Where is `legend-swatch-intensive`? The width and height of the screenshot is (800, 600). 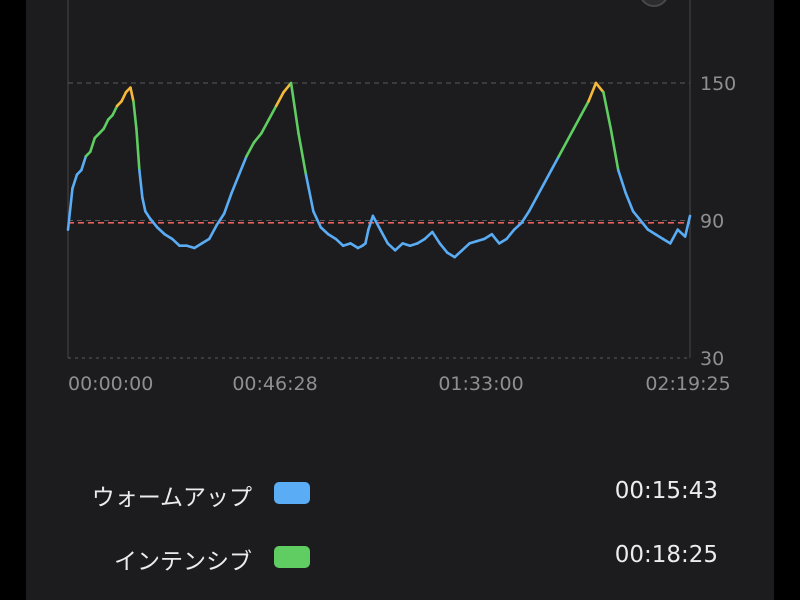 legend-swatch-intensive is located at coordinates (292, 557).